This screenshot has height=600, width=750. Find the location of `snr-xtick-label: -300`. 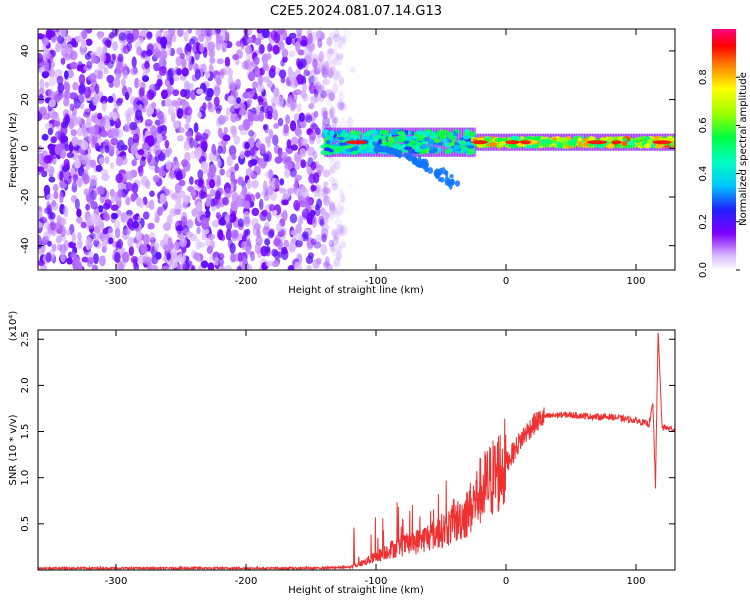

snr-xtick-label: -300 is located at coordinates (116, 581).